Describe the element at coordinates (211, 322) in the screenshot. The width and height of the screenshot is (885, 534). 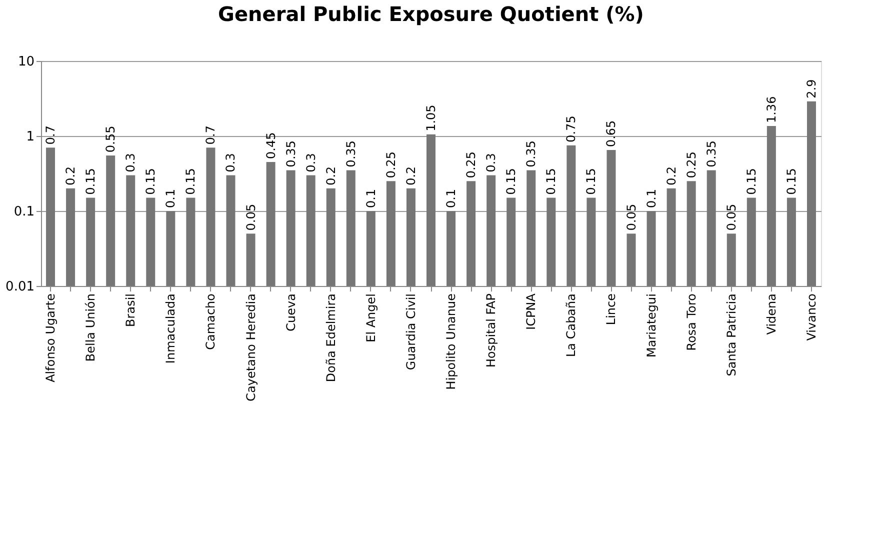
I see `x-tick-label: Camacho` at that location.